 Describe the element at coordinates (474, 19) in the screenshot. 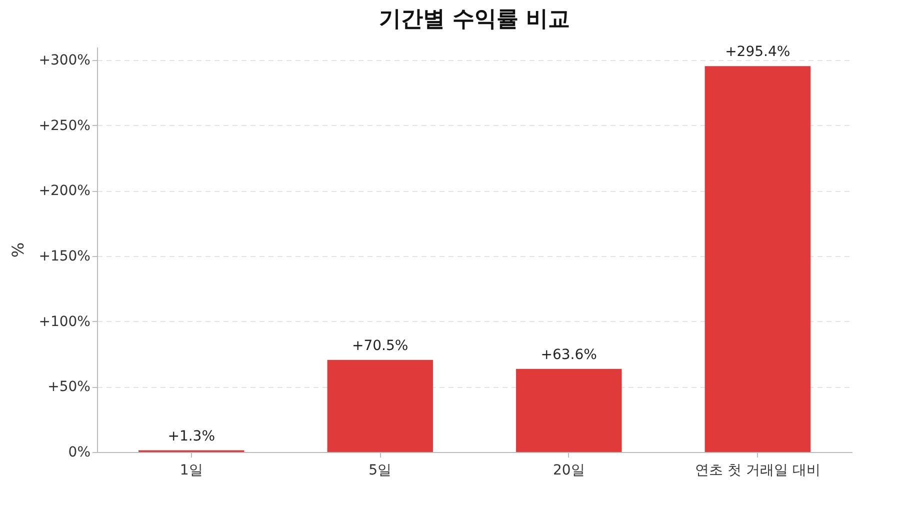

I see `chart-title: 기간별 수익률 비교` at that location.